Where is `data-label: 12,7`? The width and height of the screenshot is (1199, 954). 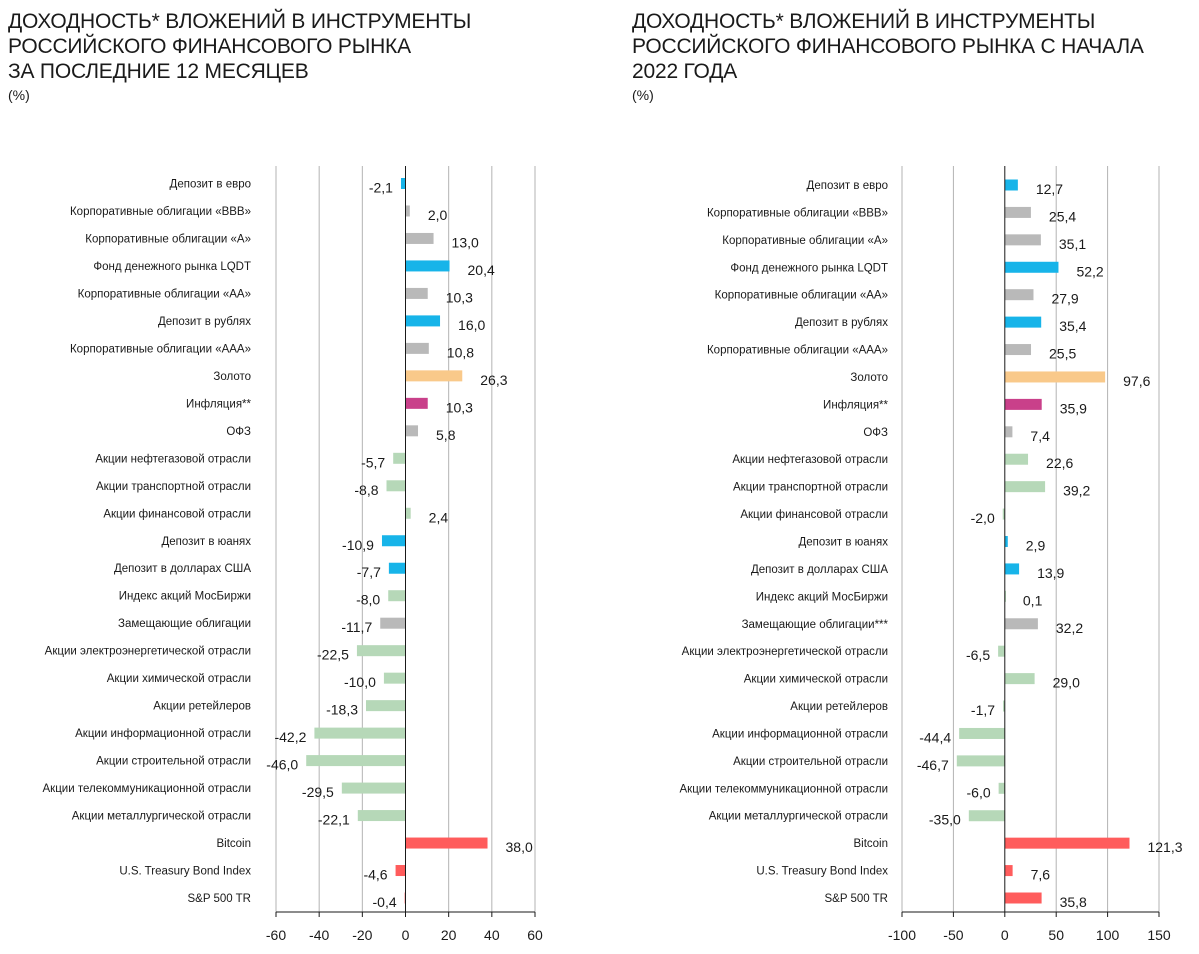
data-label: 12,7 is located at coordinates (1049, 189).